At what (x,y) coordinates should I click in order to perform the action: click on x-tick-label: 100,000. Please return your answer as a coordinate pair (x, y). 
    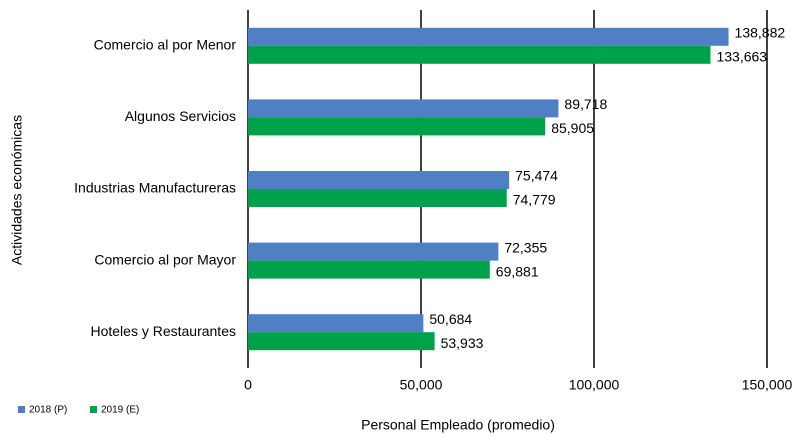
    Looking at the image, I should click on (594, 385).